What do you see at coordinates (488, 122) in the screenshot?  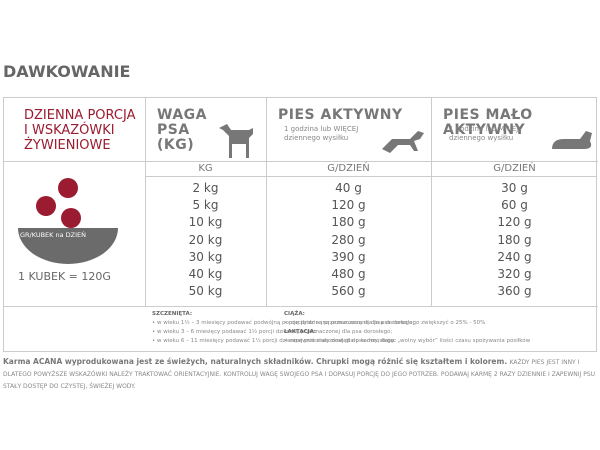 I see `column-title: PIES MAŁO AKTYWNY` at bounding box center [488, 122].